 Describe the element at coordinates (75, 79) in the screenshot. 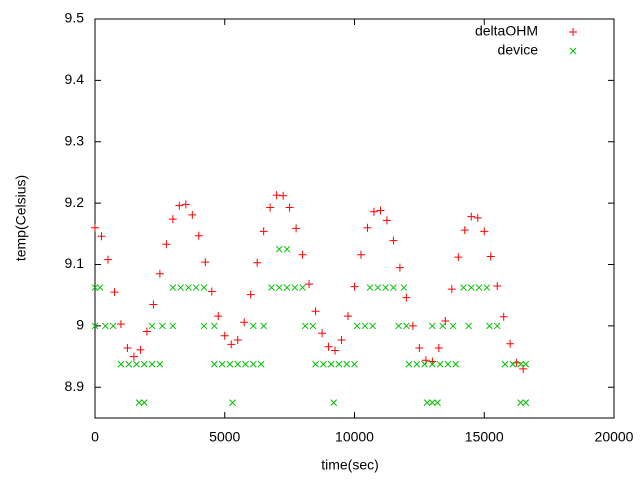

I see `y-tick-label: 9.4` at that location.